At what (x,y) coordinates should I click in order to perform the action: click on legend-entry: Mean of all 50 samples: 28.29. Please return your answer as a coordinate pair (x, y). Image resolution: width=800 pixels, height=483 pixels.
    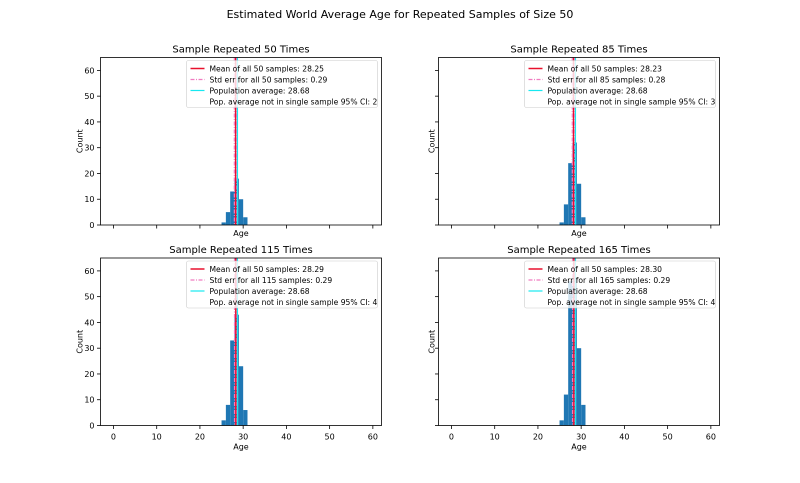
    Looking at the image, I should click on (267, 269).